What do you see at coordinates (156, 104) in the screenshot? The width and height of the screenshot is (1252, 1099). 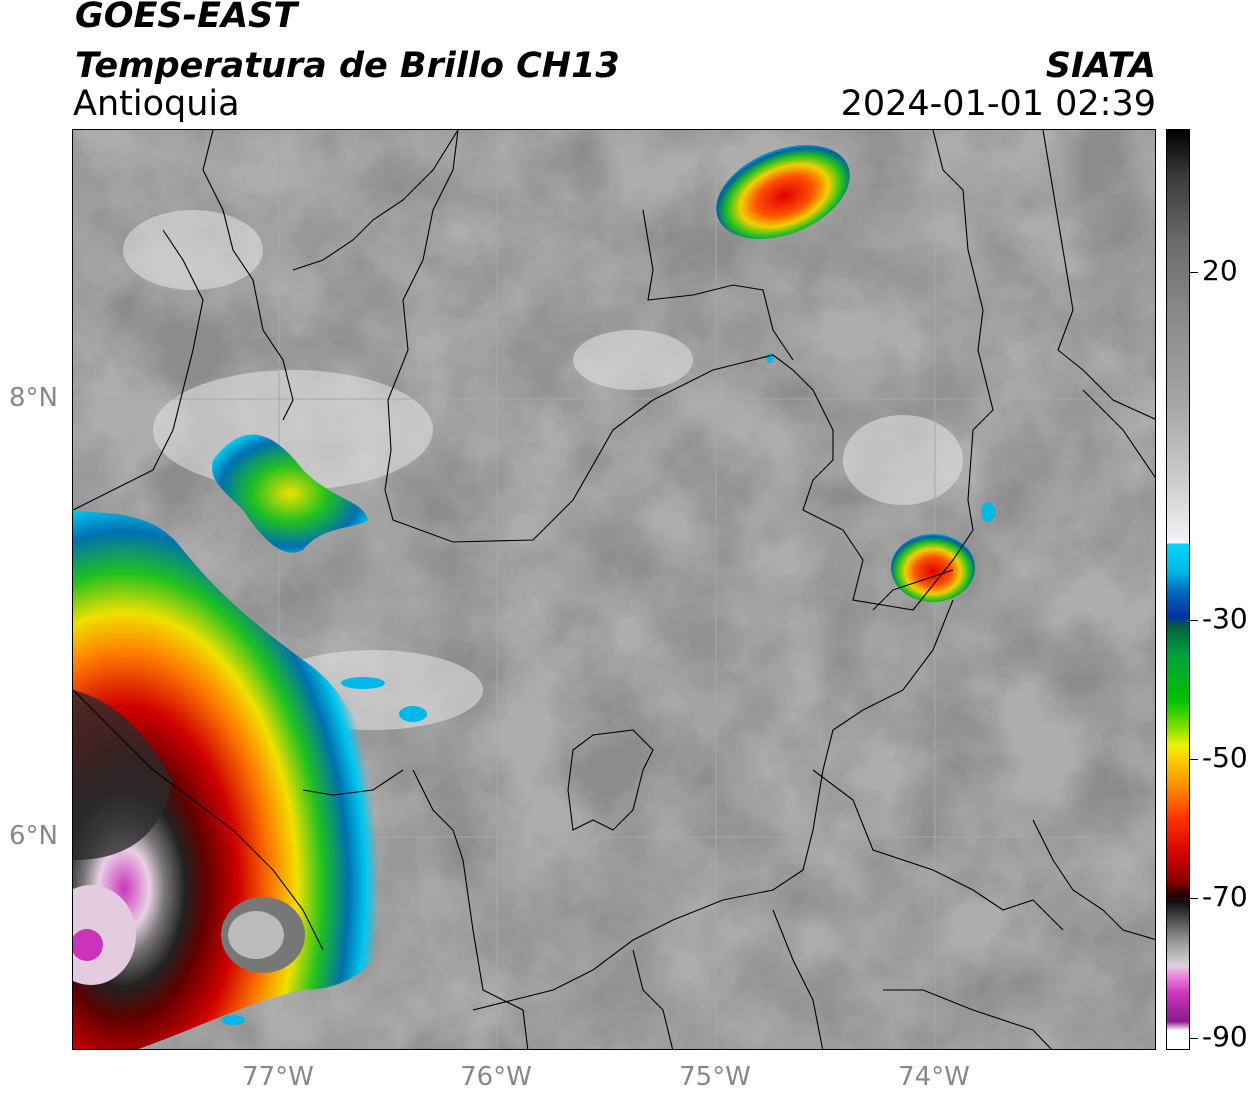 I see `region-label: Antioquia` at bounding box center [156, 104].